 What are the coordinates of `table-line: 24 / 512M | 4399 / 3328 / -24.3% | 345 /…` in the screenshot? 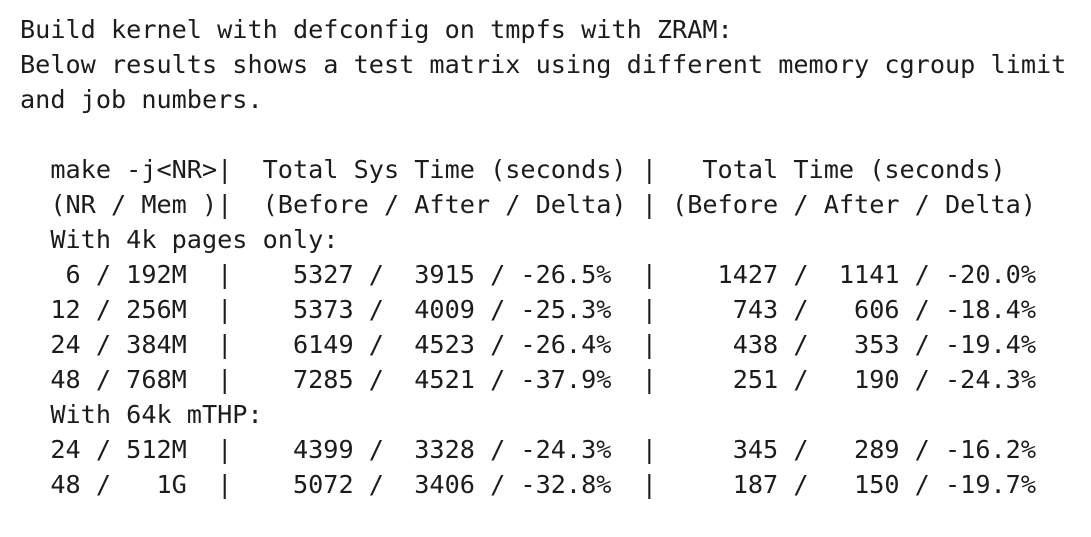 It's located at (528, 449).